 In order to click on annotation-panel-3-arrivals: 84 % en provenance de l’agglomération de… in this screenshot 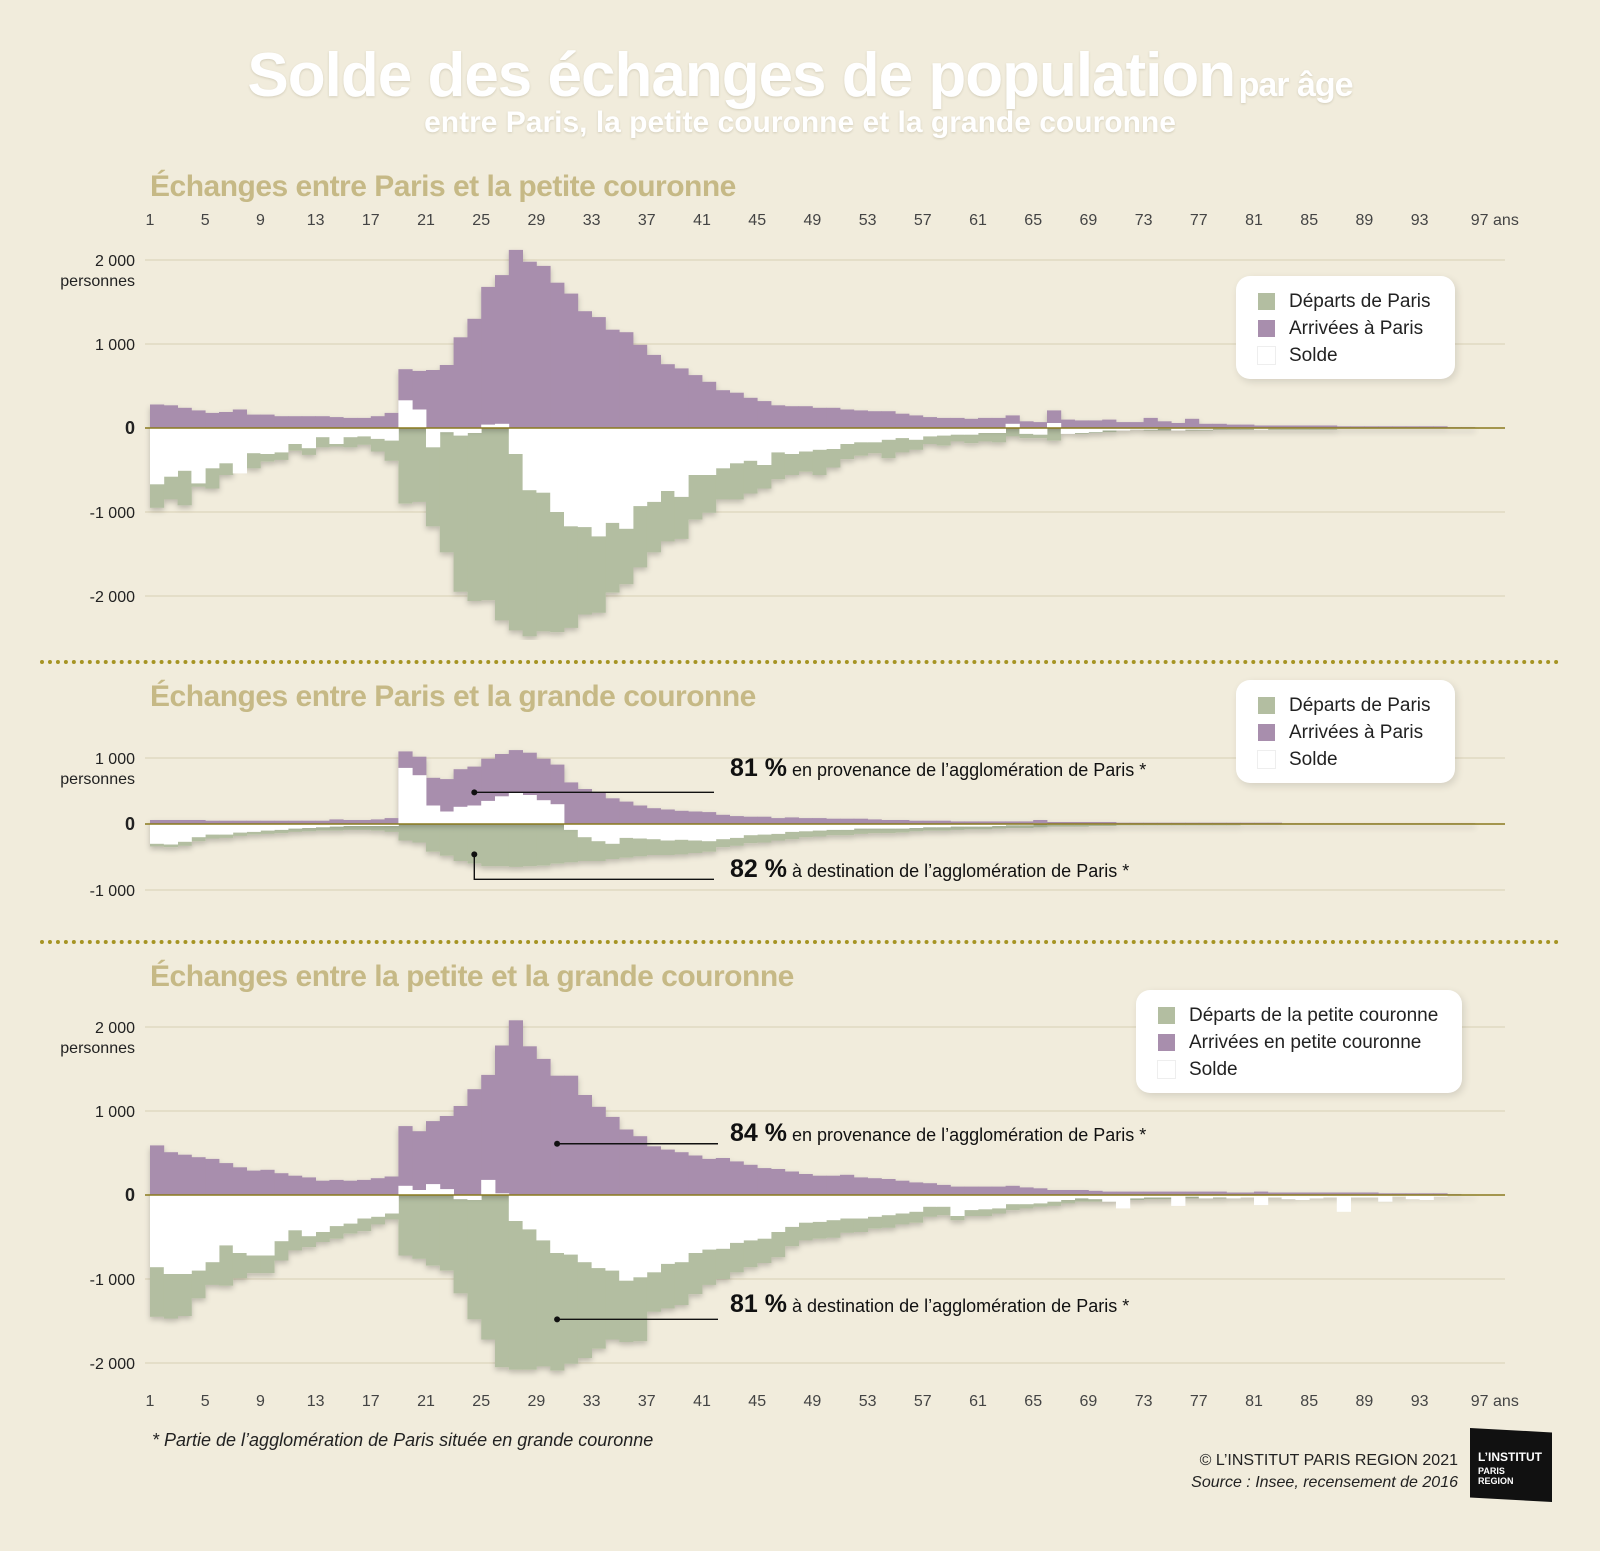, I will do `click(938, 1133)`.